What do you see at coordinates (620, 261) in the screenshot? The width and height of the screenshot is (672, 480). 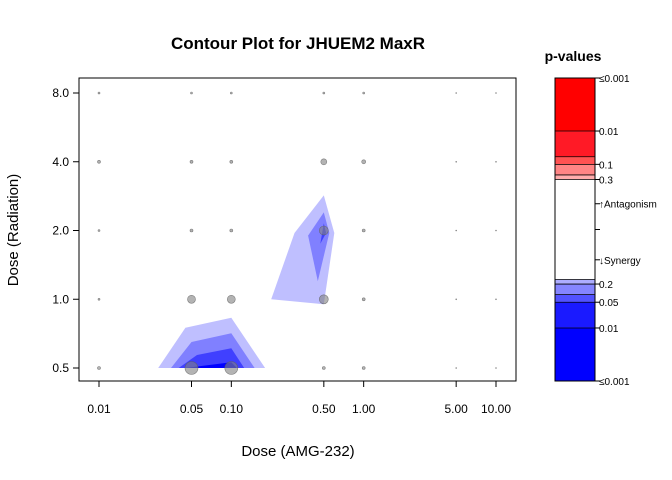 I see `legend-tick-label-4: ↓Synergy` at bounding box center [620, 261].